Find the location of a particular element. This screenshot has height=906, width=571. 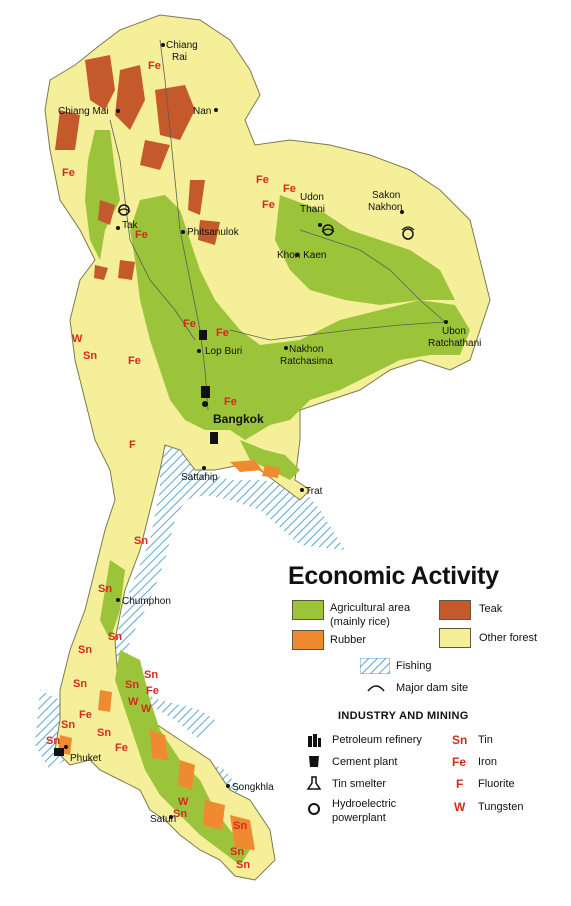

industry-icons is located at coordinates (136, 543).